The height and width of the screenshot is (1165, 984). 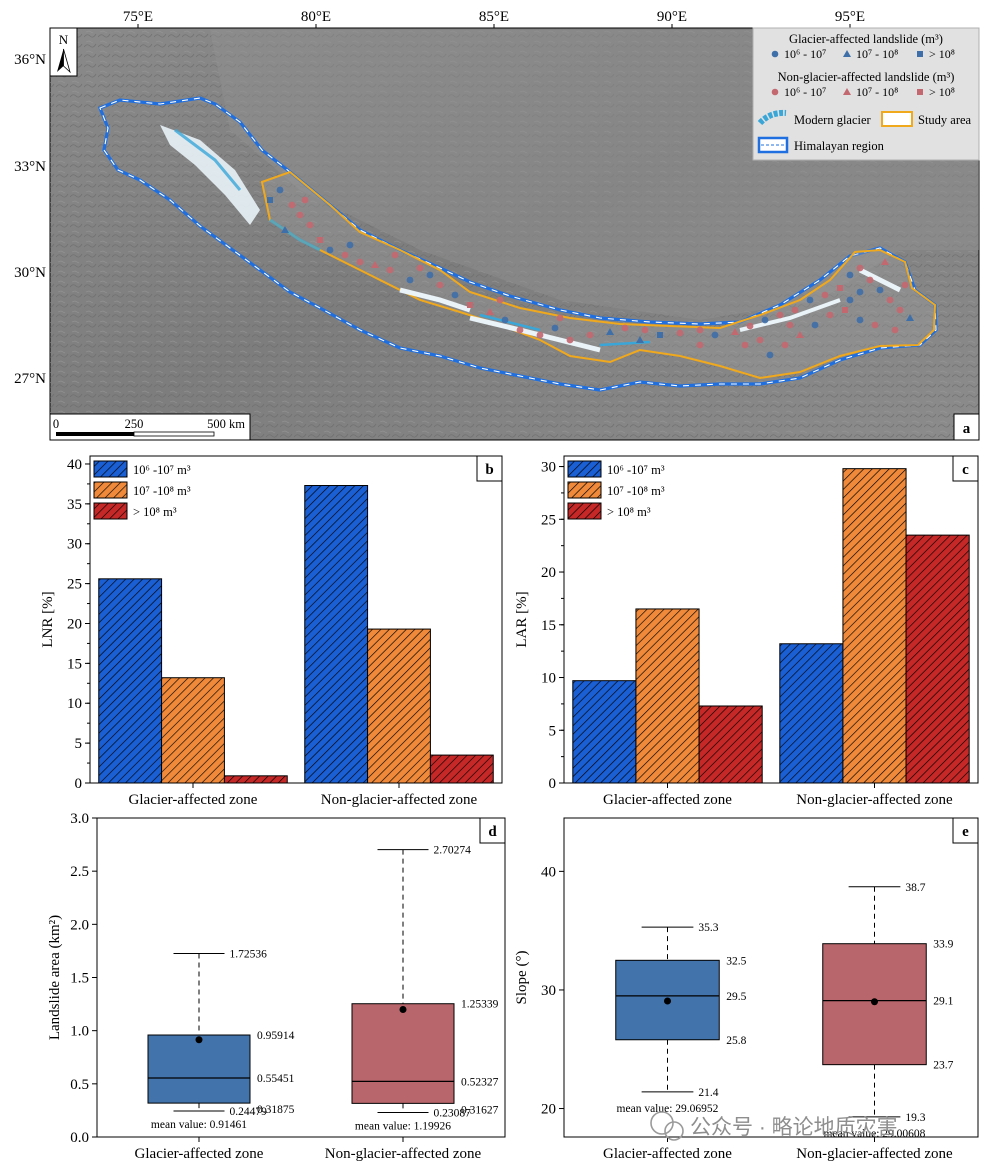 I want to click on y-tick-label: 1.0, so click(x=79, y=1032).